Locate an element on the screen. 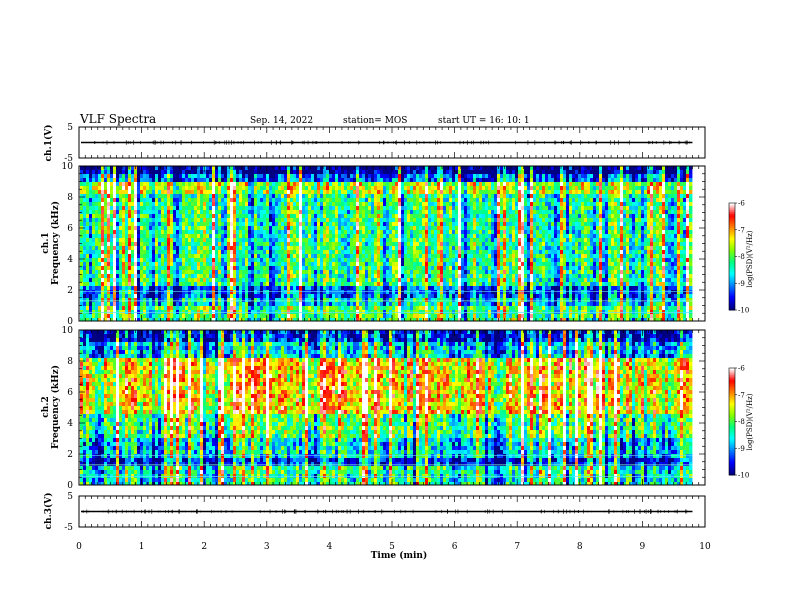  date-label: Sep. 14, 2022 is located at coordinates (281, 121).